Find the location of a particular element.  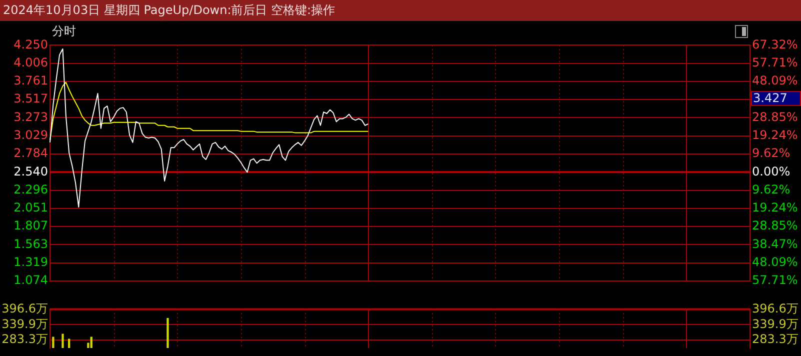

y-tick-label: 1.319 is located at coordinates (31, 261).